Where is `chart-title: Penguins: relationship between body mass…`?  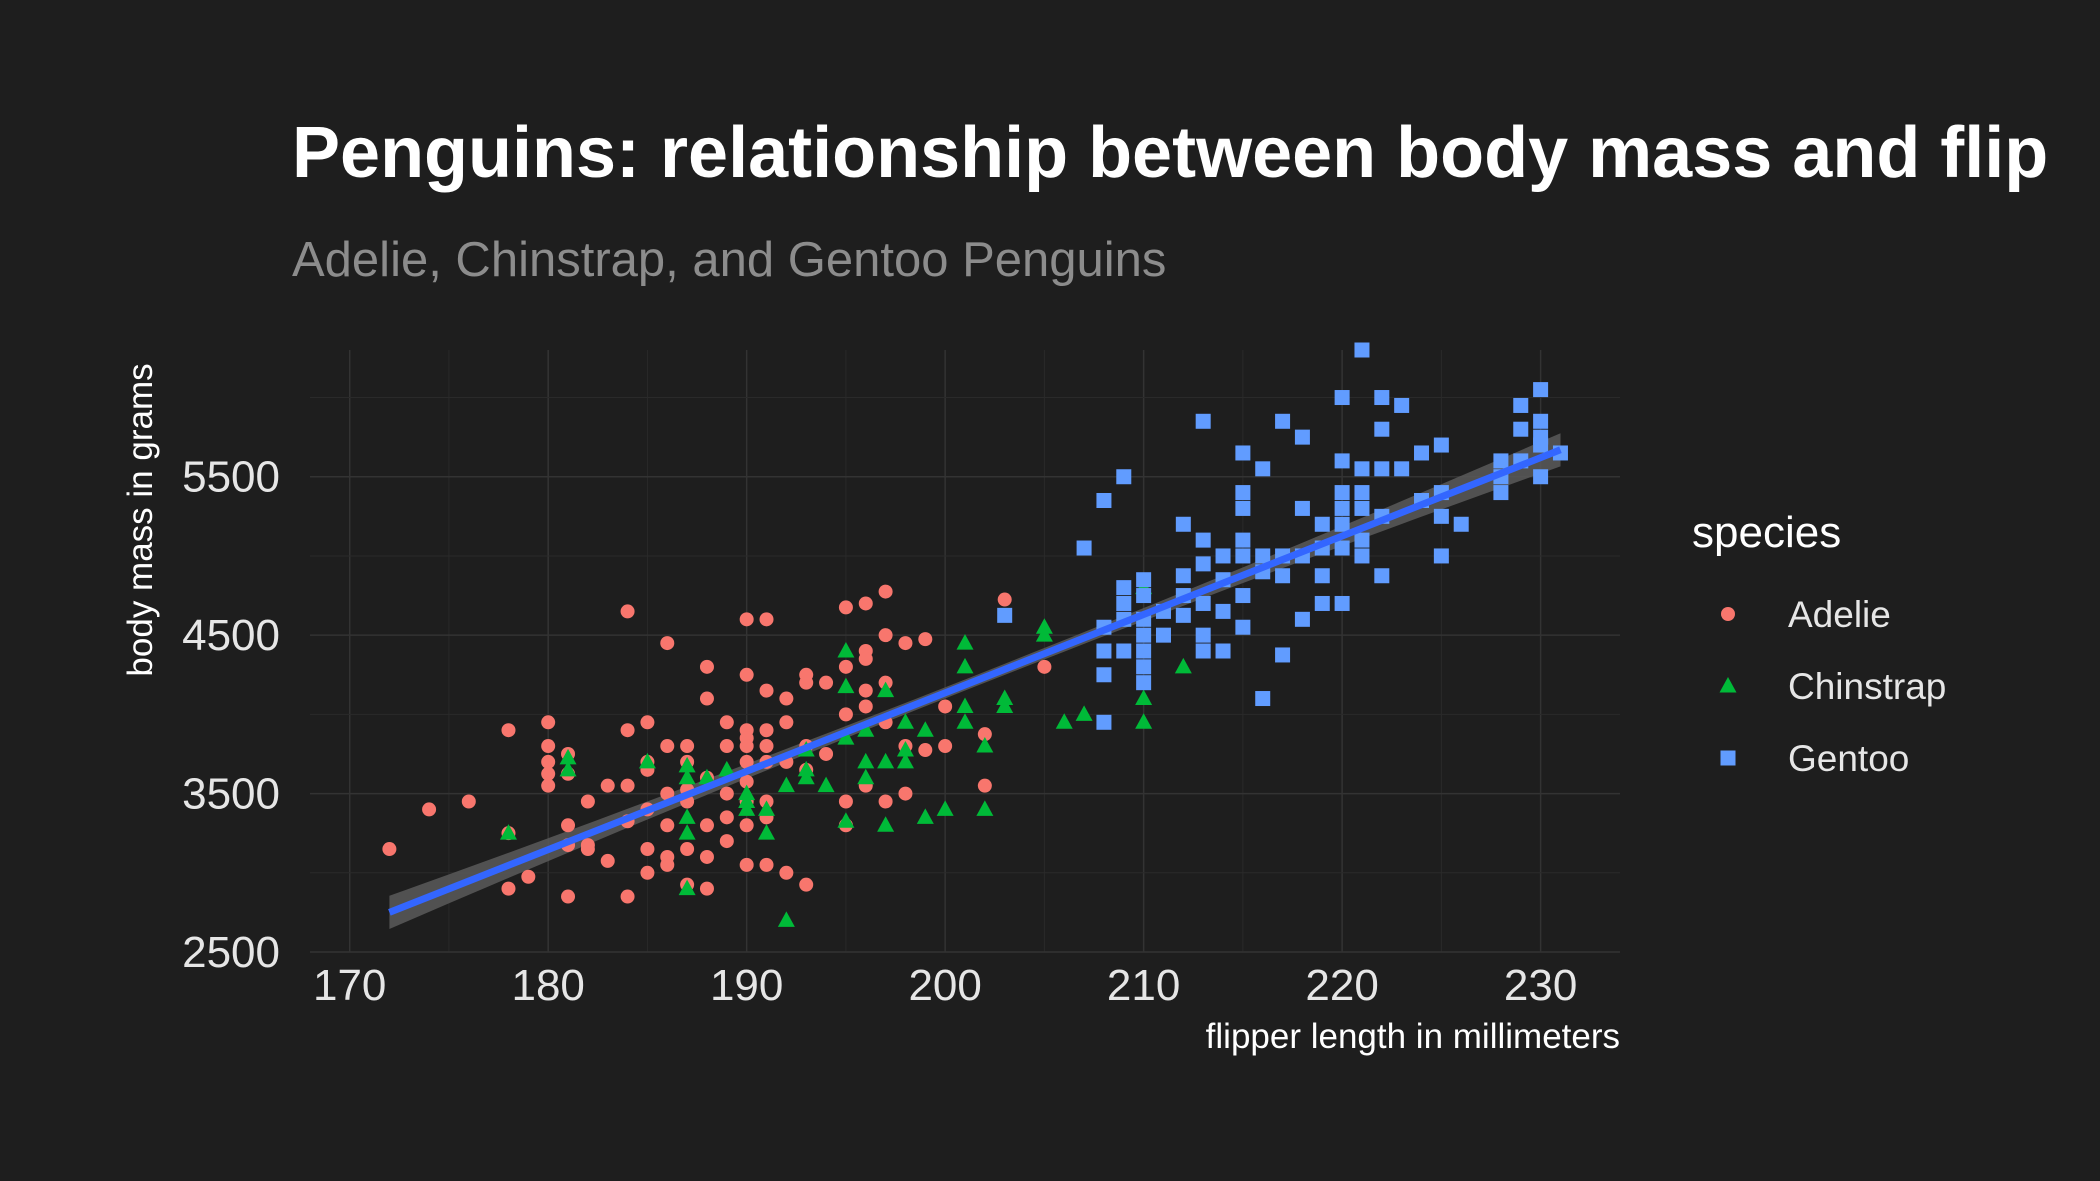 chart-title: Penguins: relationship between body mass… is located at coordinates (1170, 153).